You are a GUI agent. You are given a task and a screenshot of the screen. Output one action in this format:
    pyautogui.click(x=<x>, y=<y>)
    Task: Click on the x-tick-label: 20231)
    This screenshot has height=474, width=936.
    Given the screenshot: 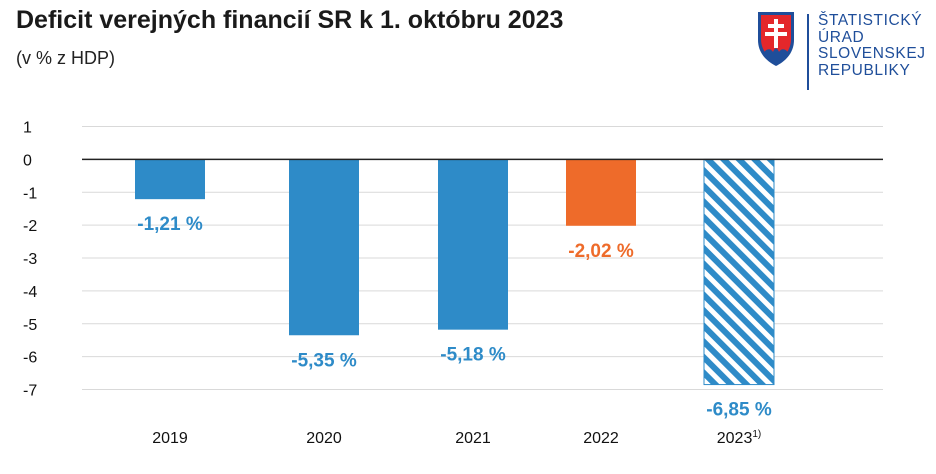 What is the action you would take?
    pyautogui.click(x=739, y=438)
    